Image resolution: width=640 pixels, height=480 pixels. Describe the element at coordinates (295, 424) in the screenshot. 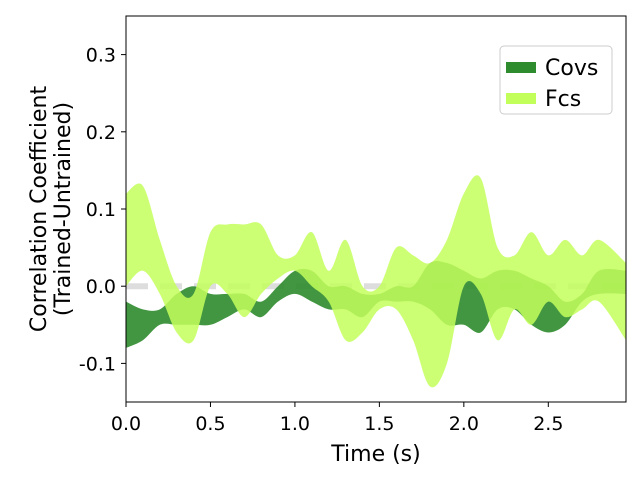

I see `x-tick-label: 1.0` at that location.